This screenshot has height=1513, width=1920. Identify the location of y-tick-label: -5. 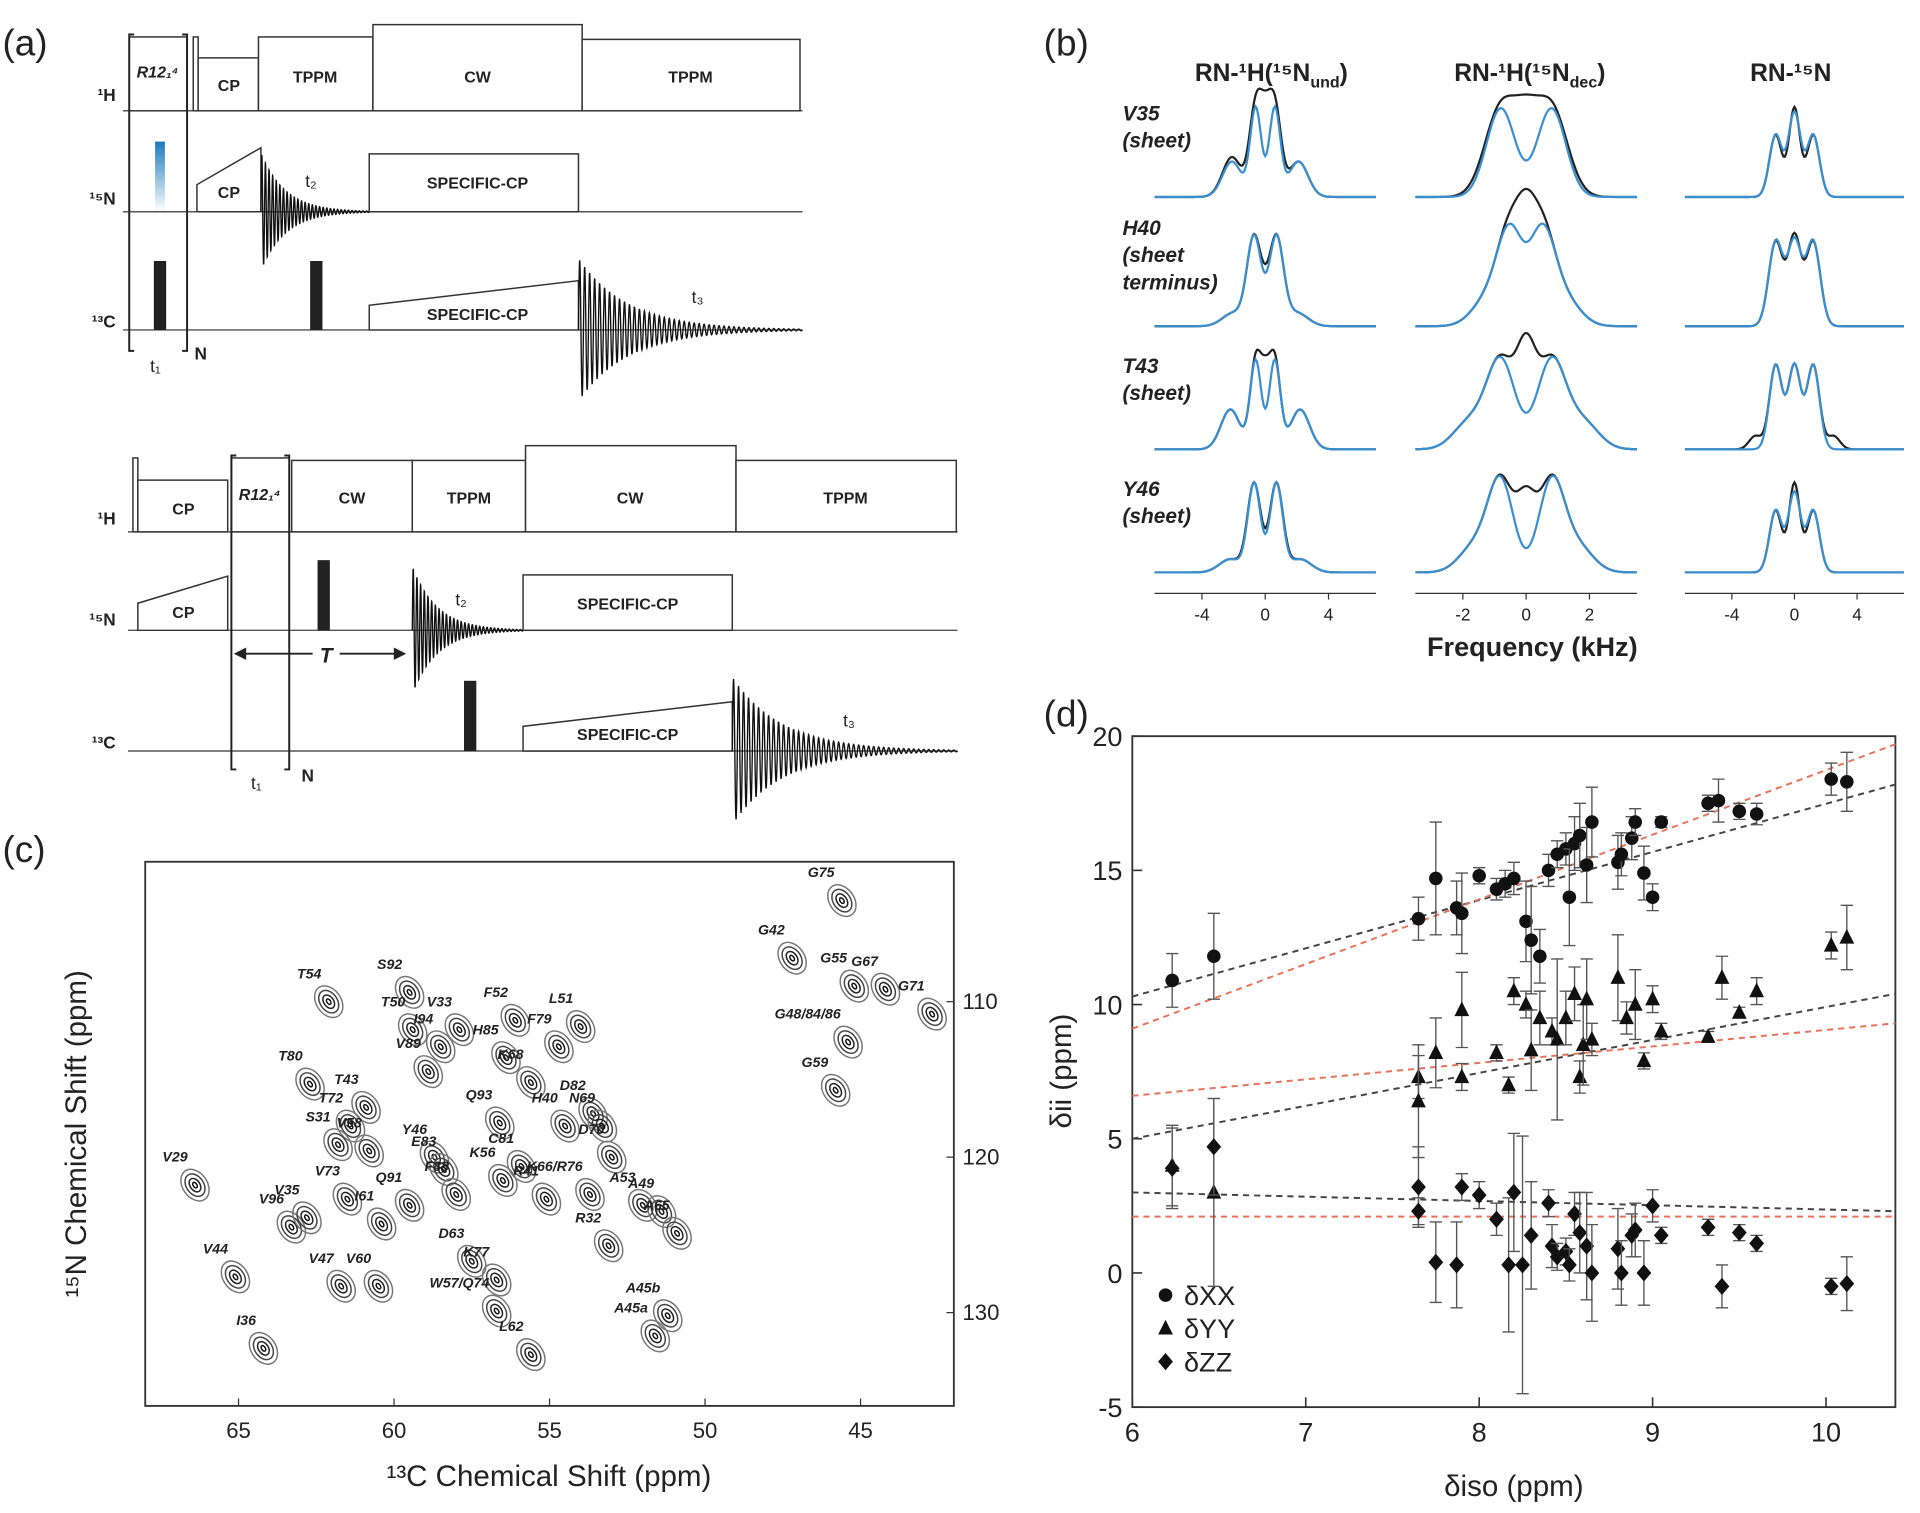
(1110, 1407).